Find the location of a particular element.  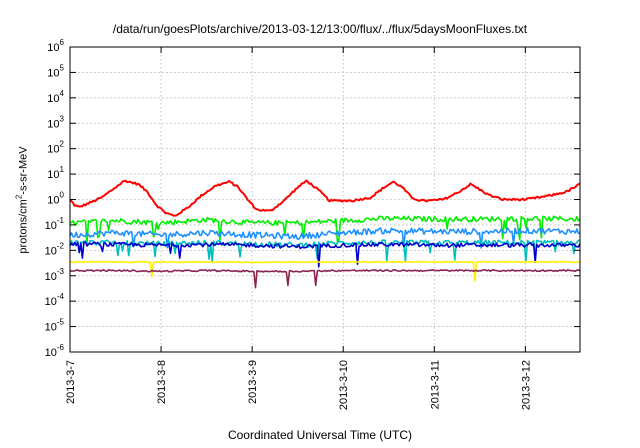

y-tick-label: 10⁰ is located at coordinates (55, 199).